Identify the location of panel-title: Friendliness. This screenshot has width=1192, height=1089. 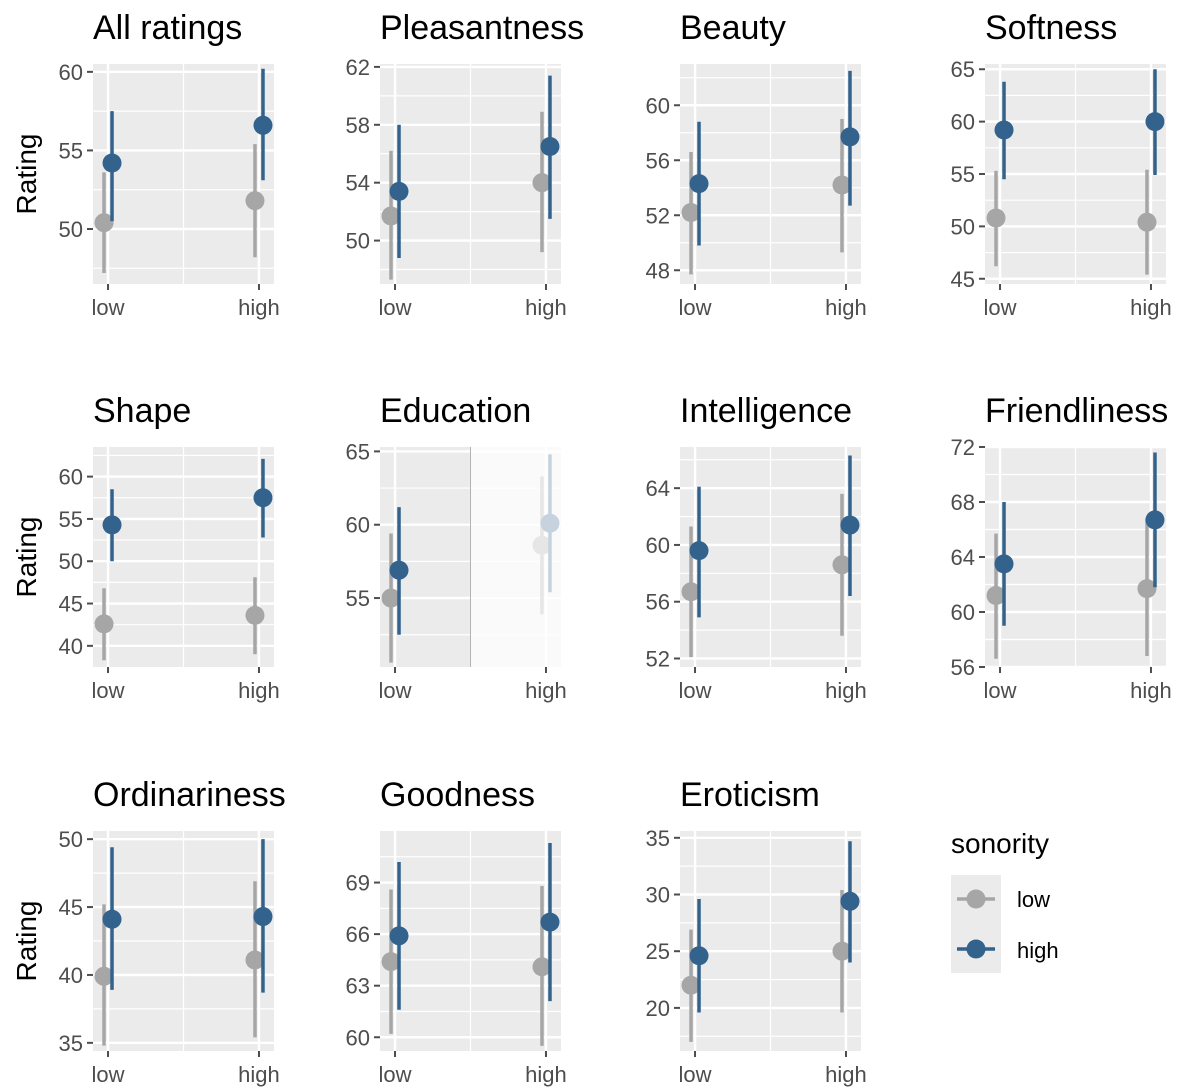
(1076, 411).